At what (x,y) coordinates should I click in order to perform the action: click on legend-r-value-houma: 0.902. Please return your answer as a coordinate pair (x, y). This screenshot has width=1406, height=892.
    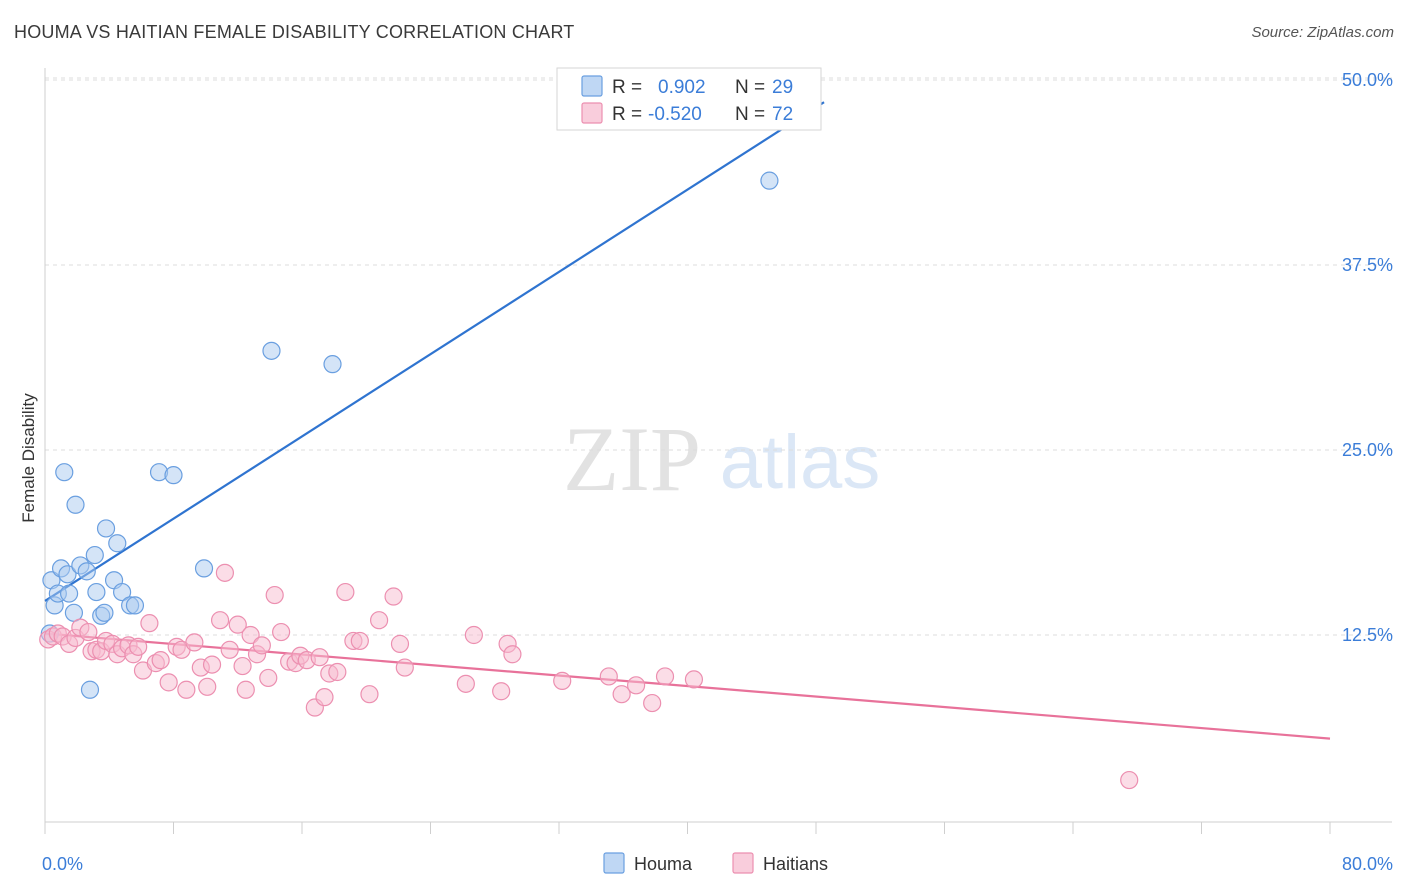
    Looking at the image, I should click on (682, 87).